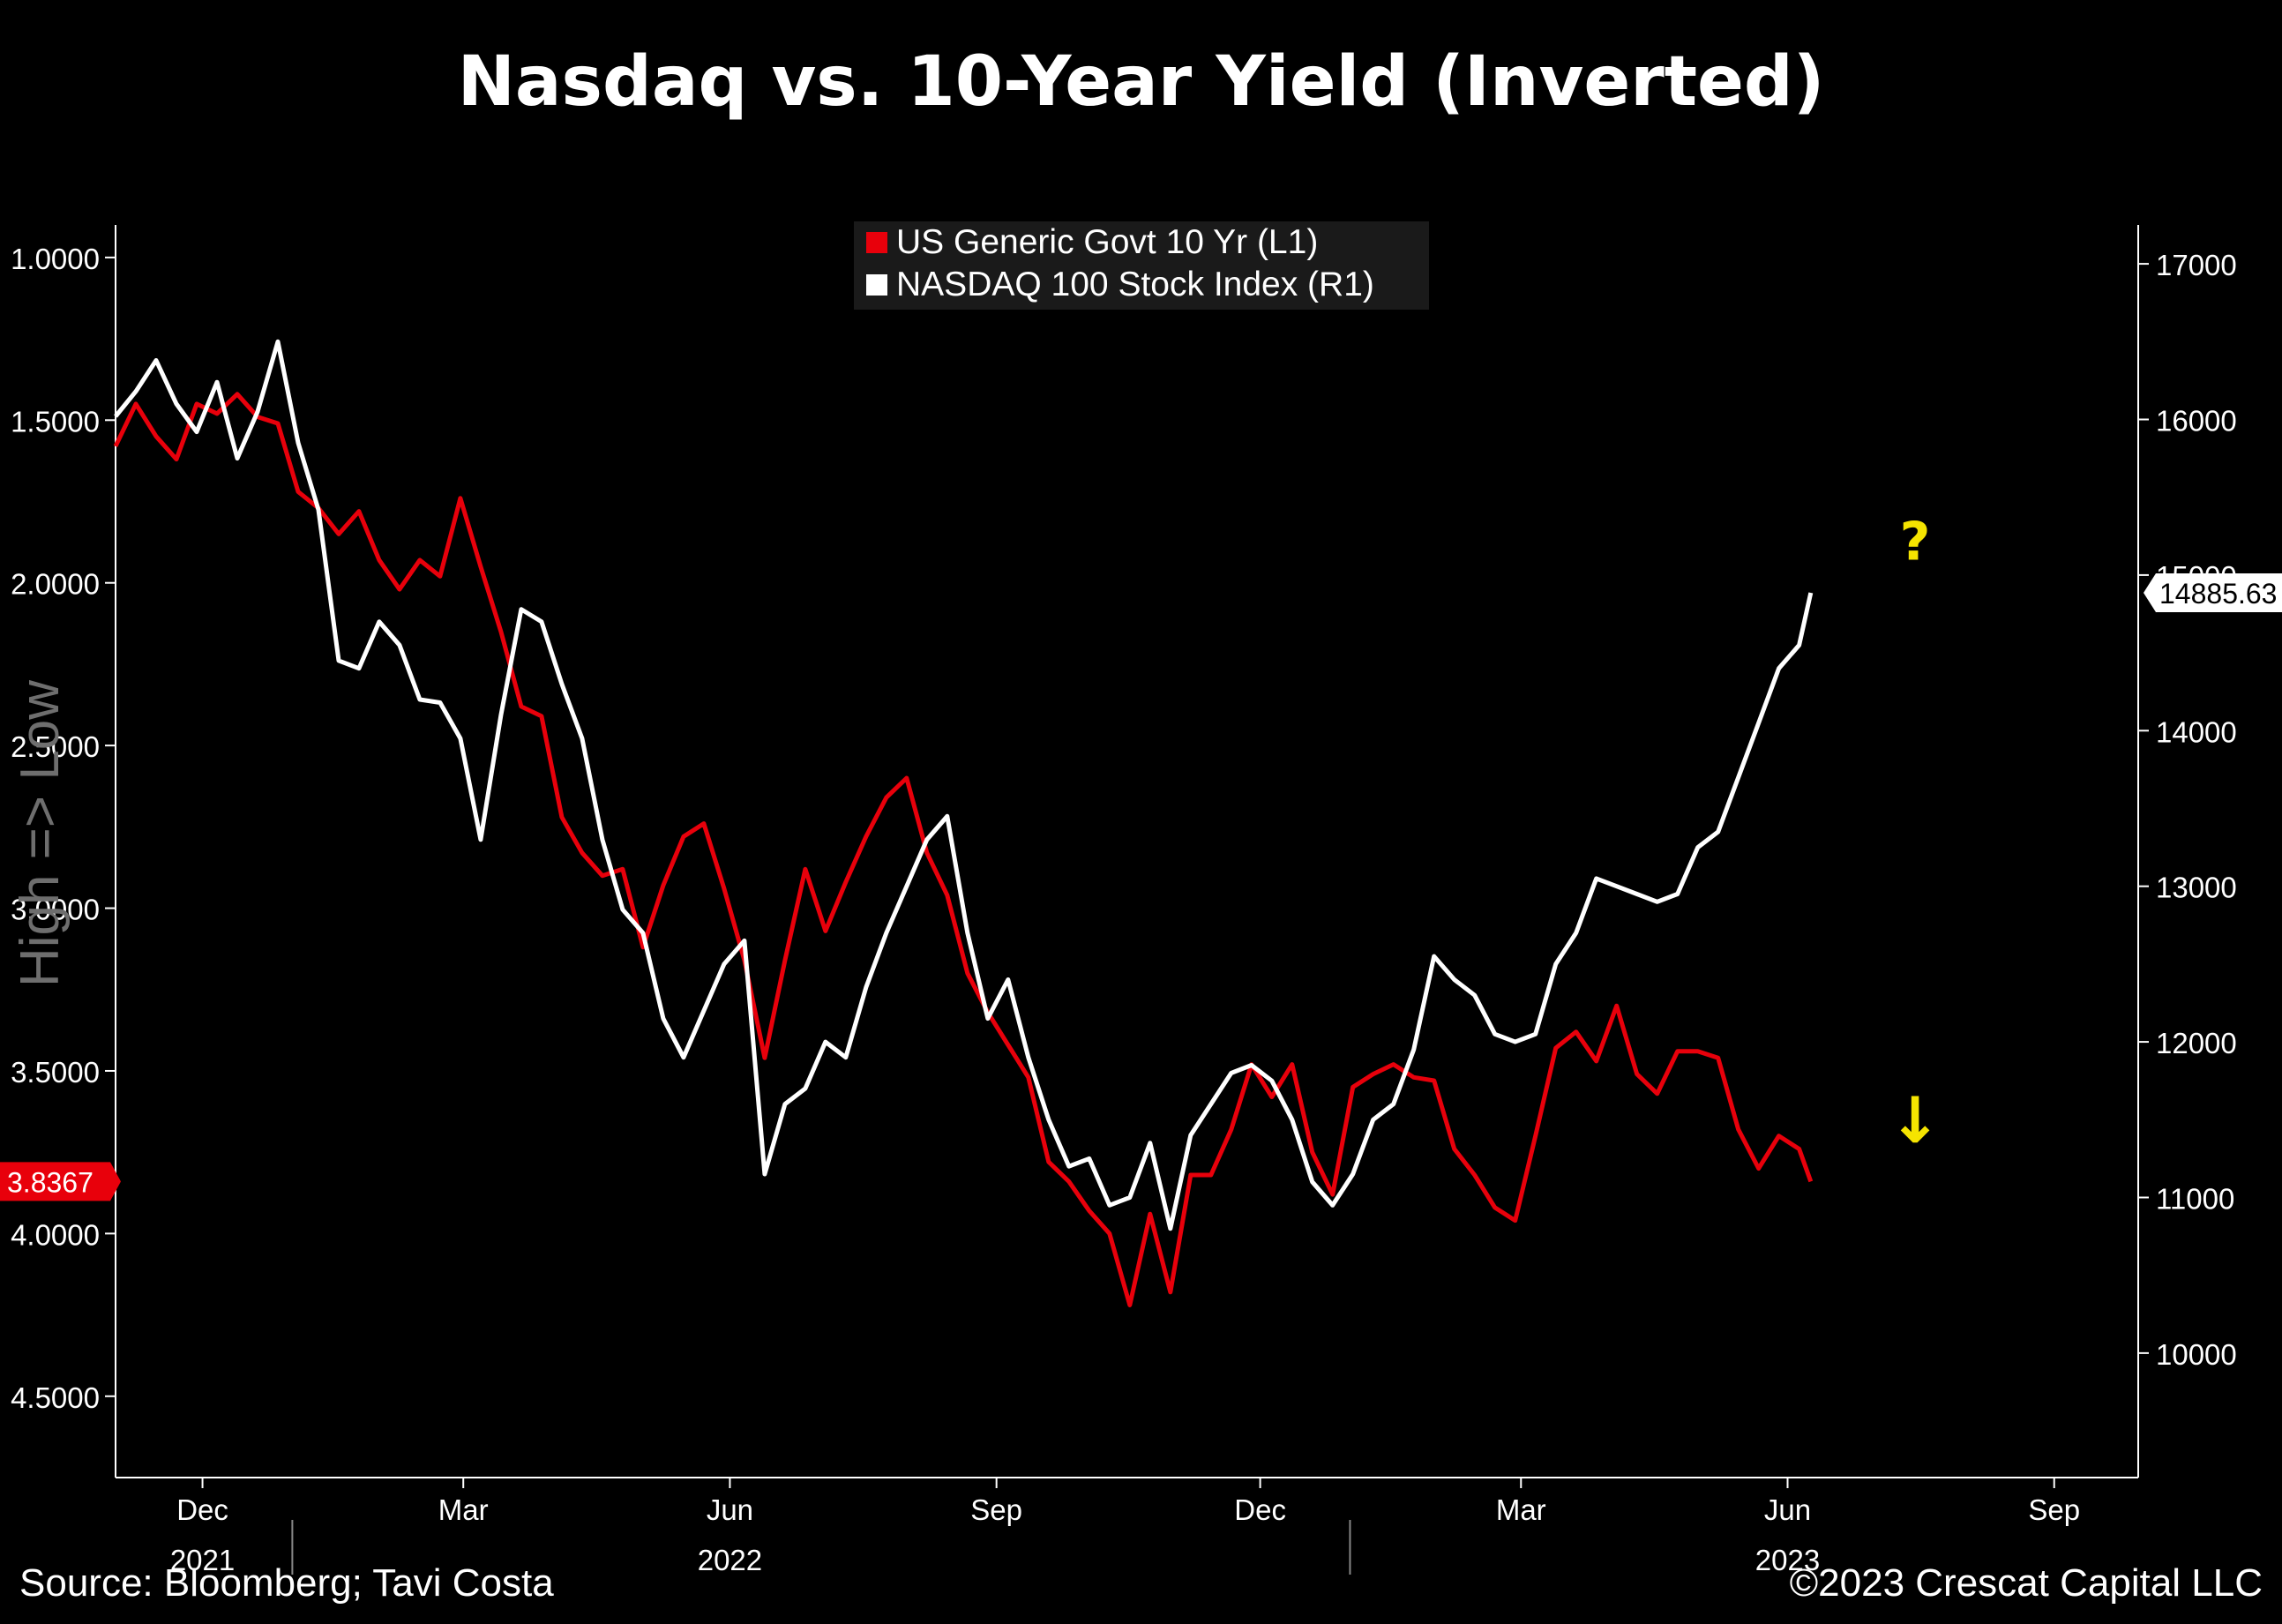  What do you see at coordinates (55, 584) in the screenshot?
I see `left-tick-label: 2.0000` at bounding box center [55, 584].